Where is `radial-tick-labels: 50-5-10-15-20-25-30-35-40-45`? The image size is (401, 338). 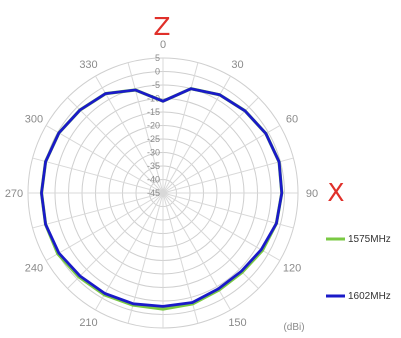 radial-tick-labels: 50-5-10-15-20-25-30-35-40-45 is located at coordinates (153, 125).